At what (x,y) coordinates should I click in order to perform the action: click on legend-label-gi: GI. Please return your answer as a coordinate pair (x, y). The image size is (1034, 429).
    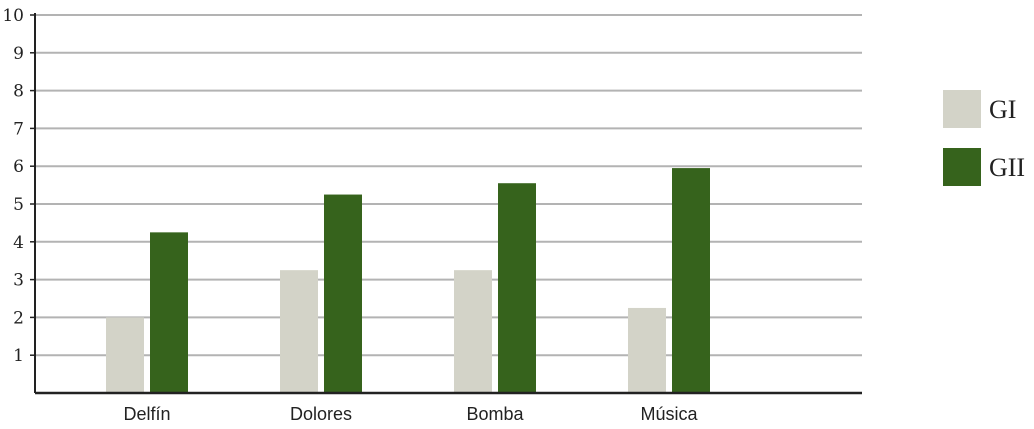
    Looking at the image, I should click on (1002, 109).